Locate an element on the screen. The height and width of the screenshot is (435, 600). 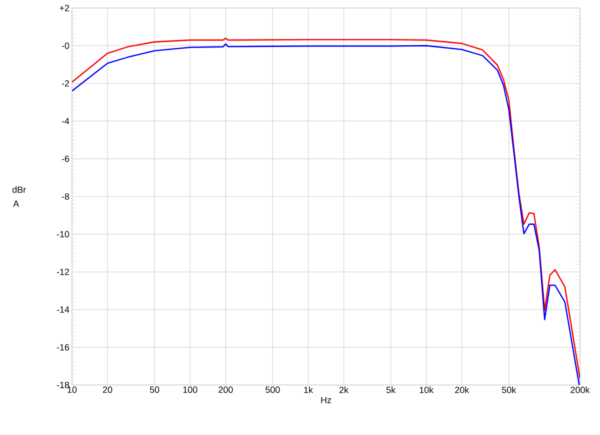
x-tick-label: 50 is located at coordinates (155, 389).